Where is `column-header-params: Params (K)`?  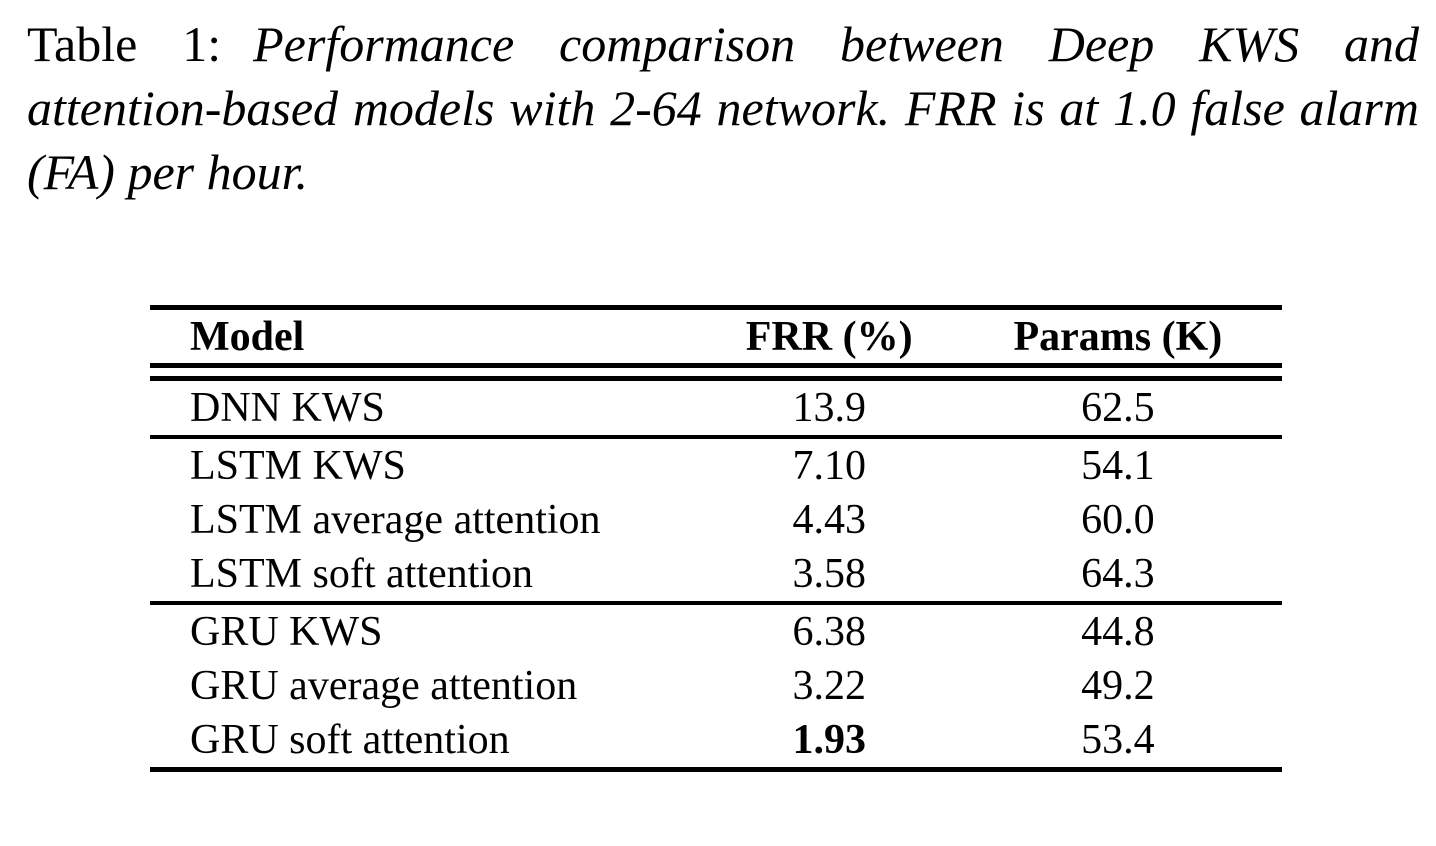 column-header-params: Params (K) is located at coordinates (1118, 336).